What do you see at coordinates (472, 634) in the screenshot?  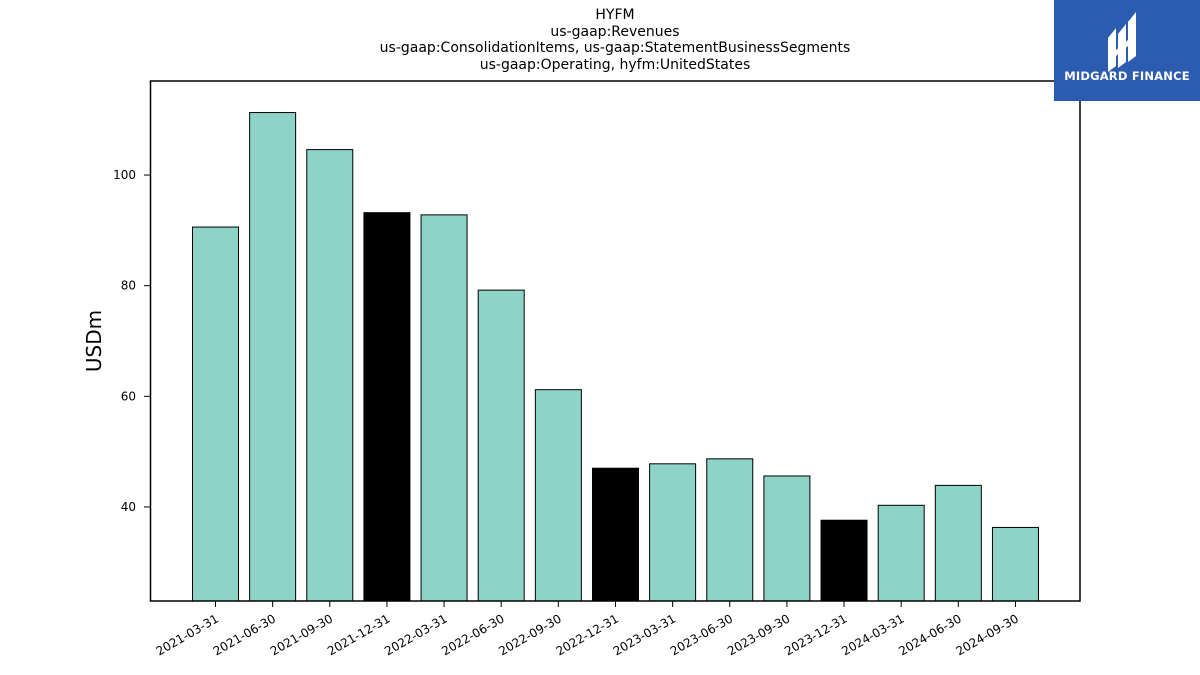 I see `x-tick-label: 2022-06-30` at bounding box center [472, 634].